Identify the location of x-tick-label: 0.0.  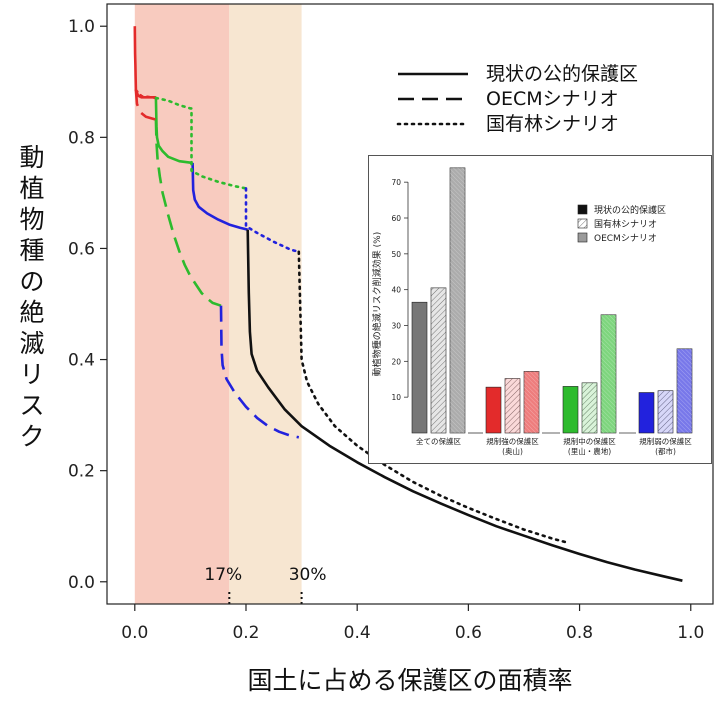
(134, 633).